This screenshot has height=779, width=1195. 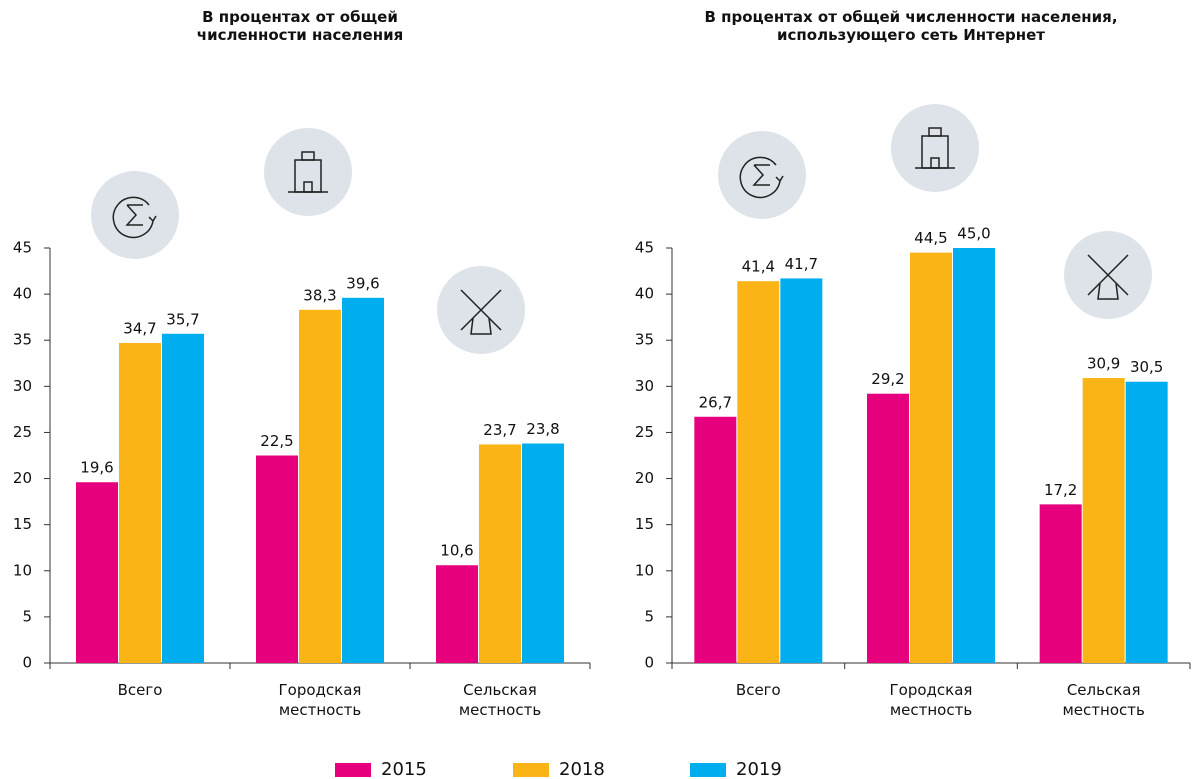 I want to click on data-label: 44,5, so click(x=930, y=238).